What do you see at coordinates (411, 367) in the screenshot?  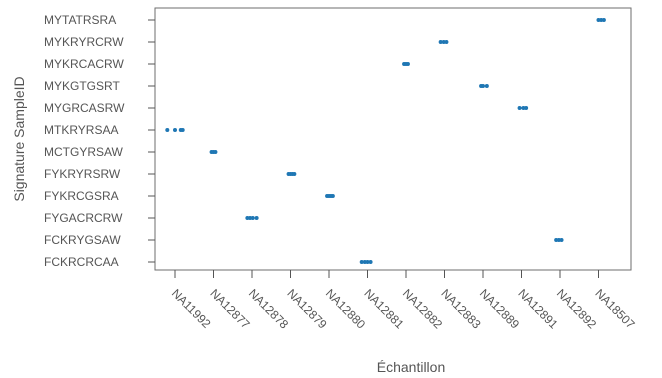 I see `x-axis-title: Échantillon` at bounding box center [411, 367].